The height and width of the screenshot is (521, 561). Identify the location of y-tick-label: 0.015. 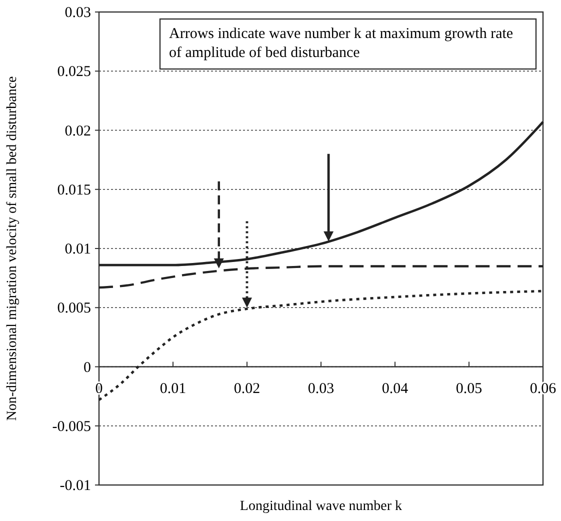
(74, 190).